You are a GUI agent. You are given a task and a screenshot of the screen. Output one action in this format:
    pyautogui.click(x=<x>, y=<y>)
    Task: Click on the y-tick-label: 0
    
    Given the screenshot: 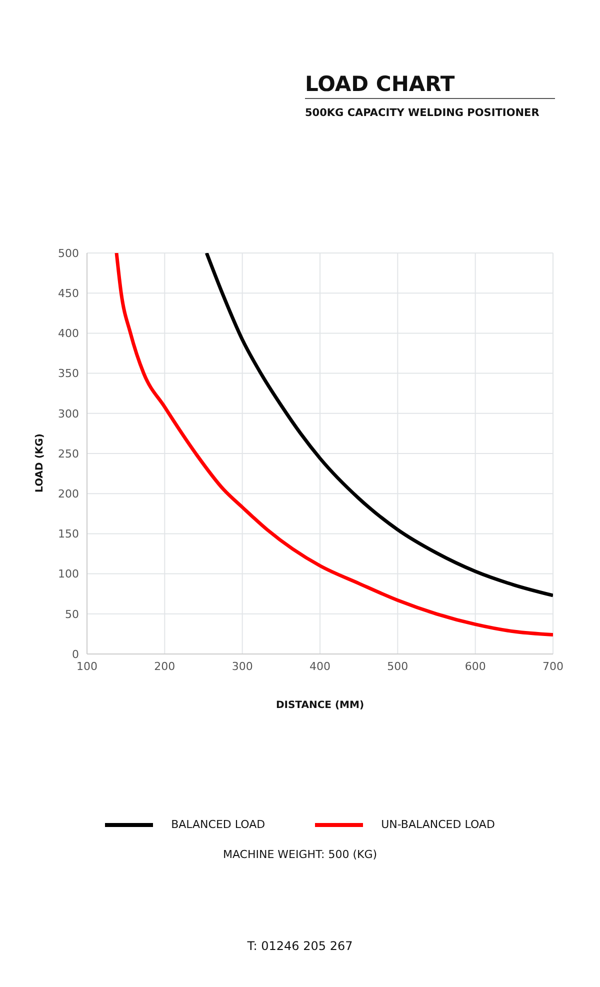 What is the action you would take?
    pyautogui.click(x=75, y=654)
    